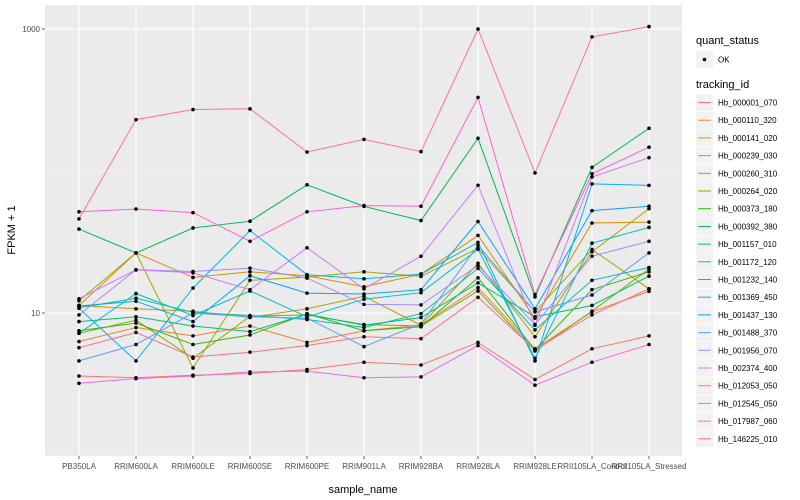 The width and height of the screenshot is (800, 500). What do you see at coordinates (748, 403) in the screenshot?
I see `legend-label-Hb_012545_050: Hb_012545_050` at bounding box center [748, 403].